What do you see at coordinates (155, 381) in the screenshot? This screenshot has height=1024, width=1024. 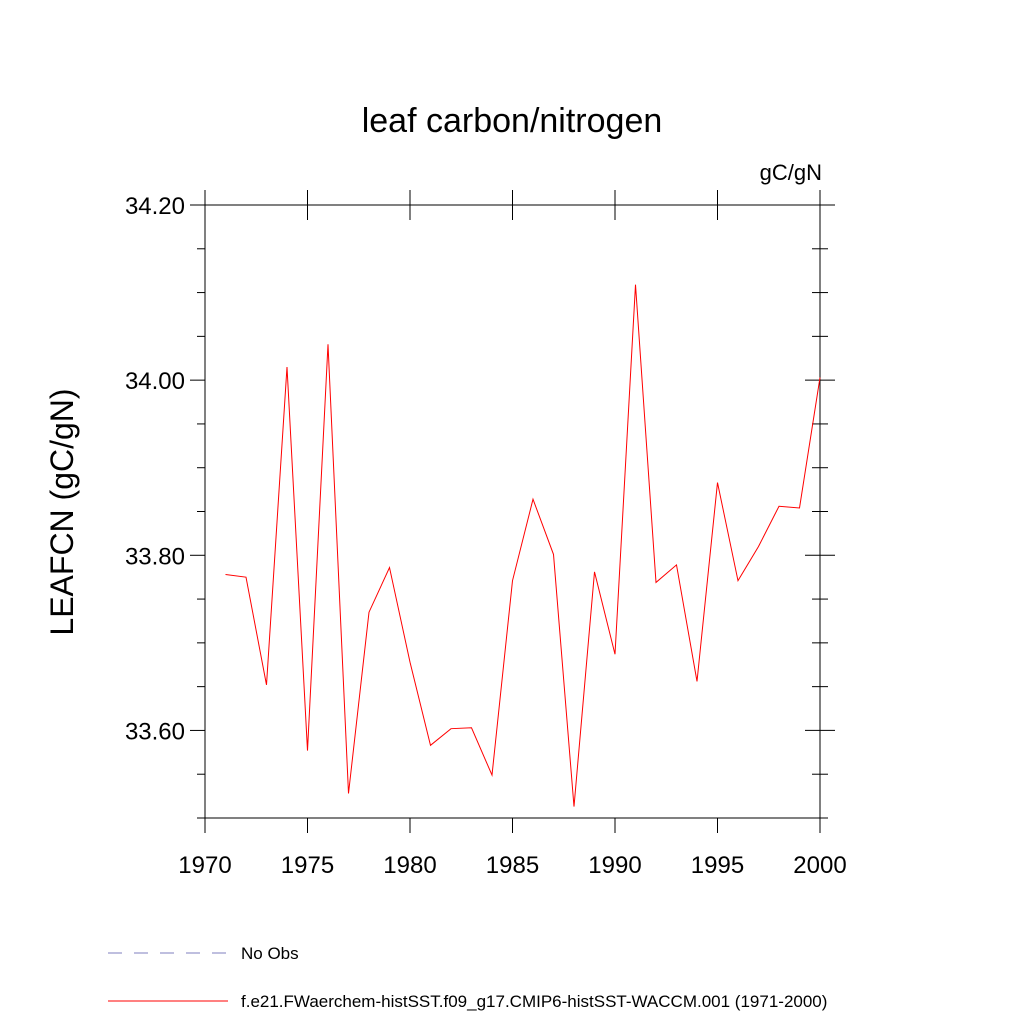 I see `y-tick-label: 34.00` at bounding box center [155, 381].